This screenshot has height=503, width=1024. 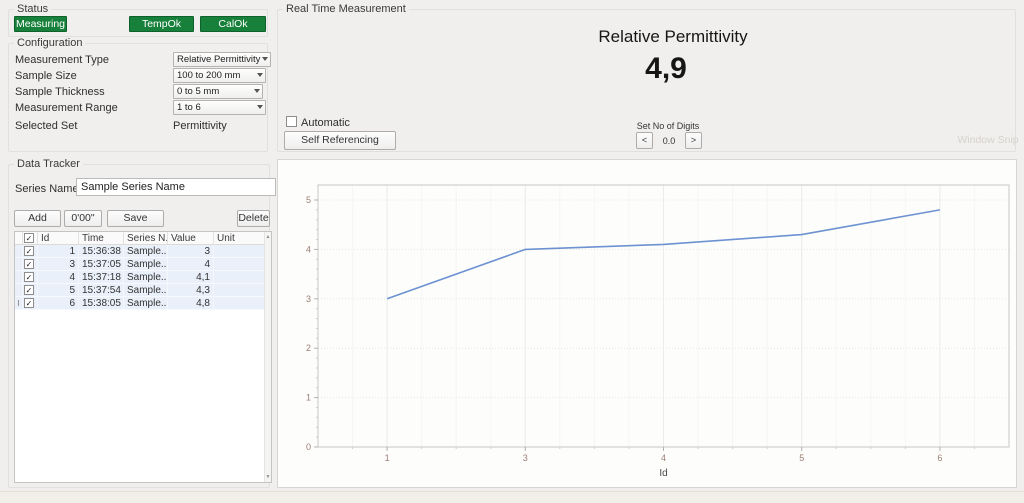 I want to click on sample-size-label: Sample Size, so click(x=46, y=76).